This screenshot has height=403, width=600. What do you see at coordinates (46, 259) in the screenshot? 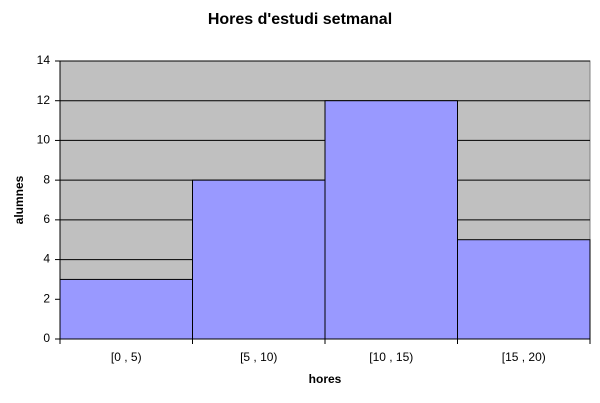
I see `y-tick-label: 4` at bounding box center [46, 259].